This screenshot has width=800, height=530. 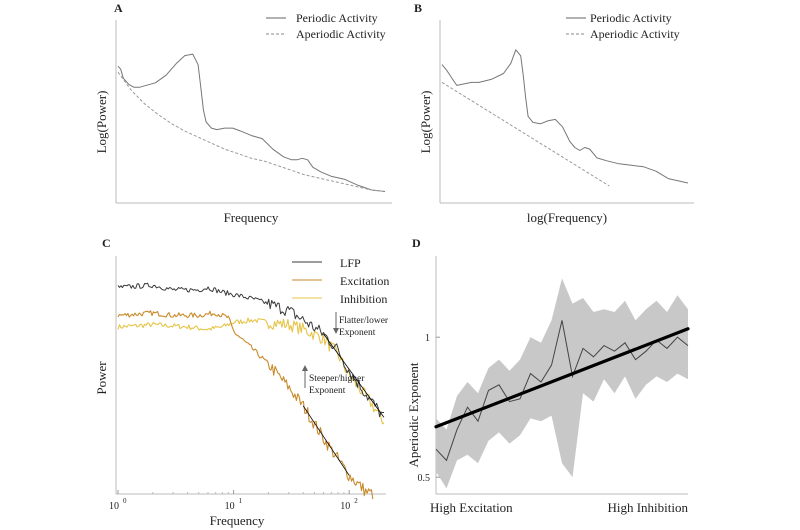 What do you see at coordinates (525, 134) in the screenshot?
I see `panel-b-series-aperiodic-activity` at bounding box center [525, 134].